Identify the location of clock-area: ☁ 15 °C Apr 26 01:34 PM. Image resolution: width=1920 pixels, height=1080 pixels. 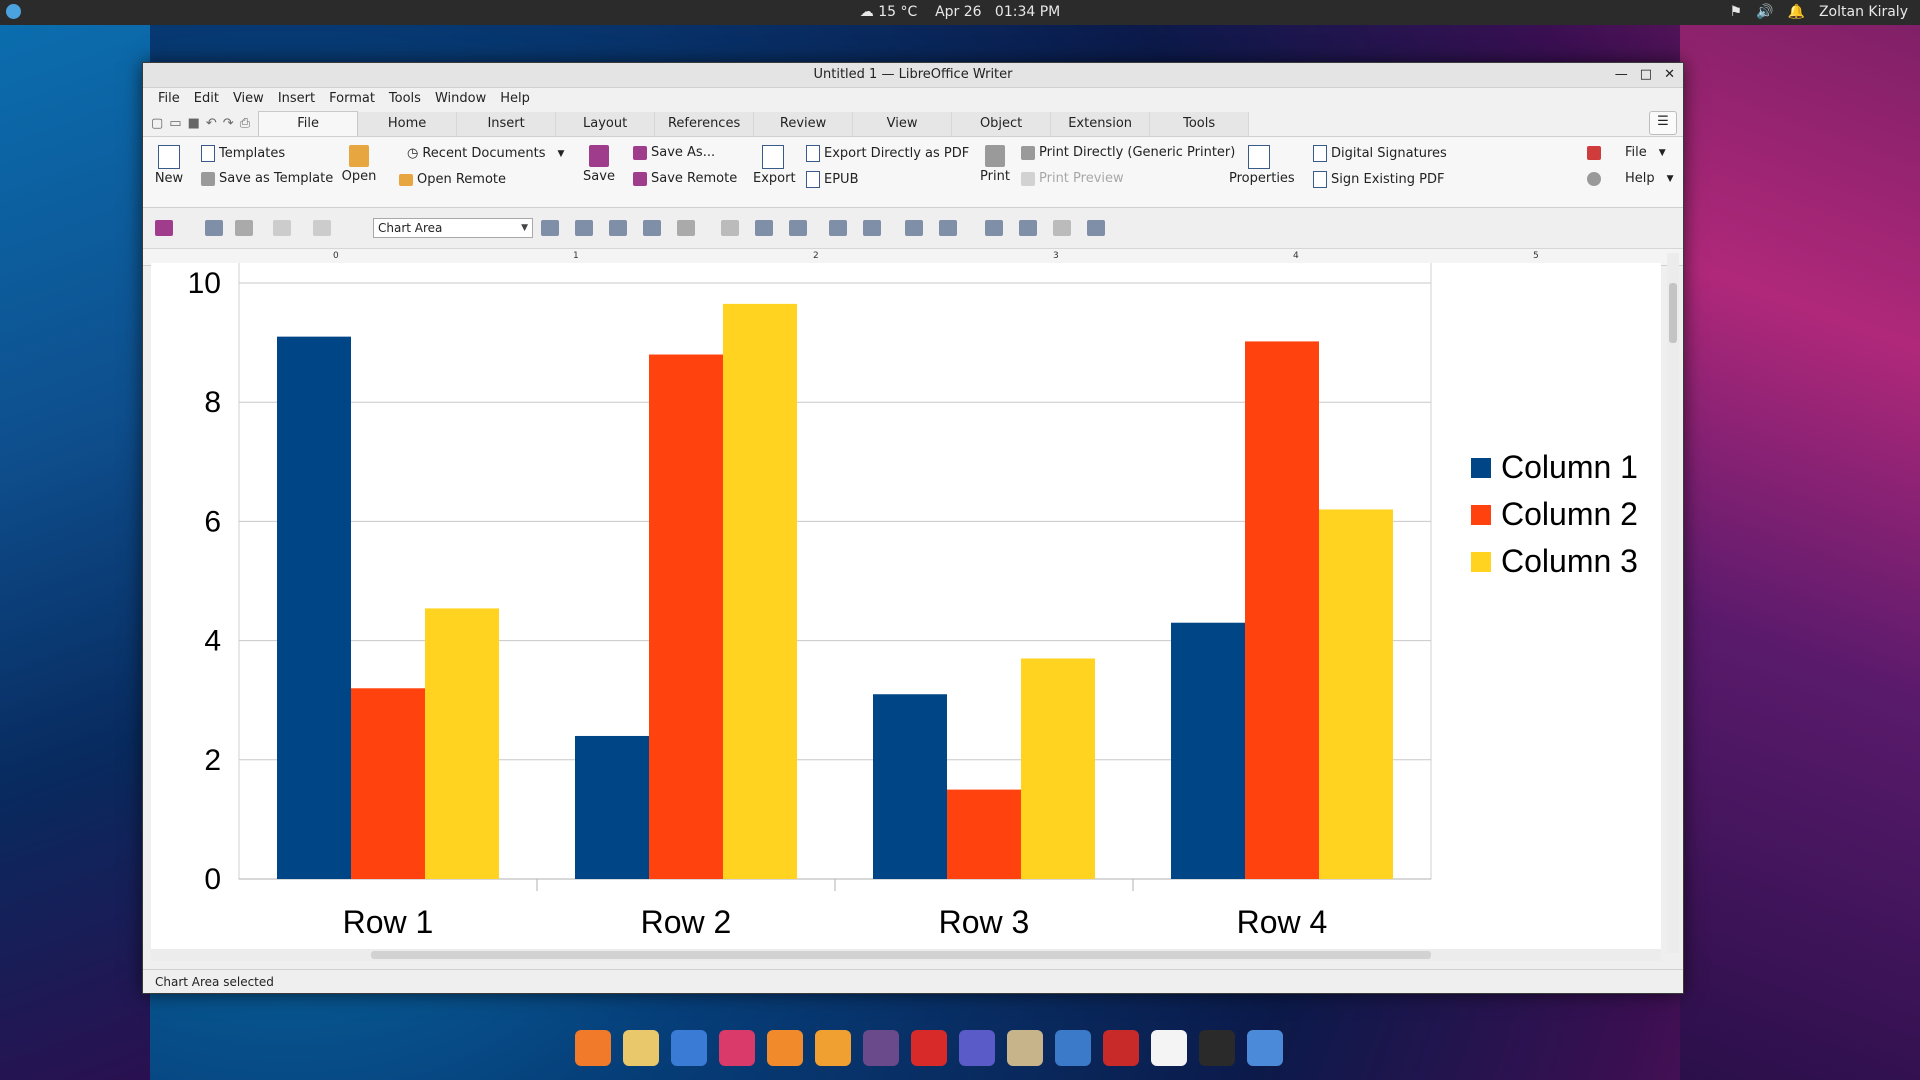
(960, 12).